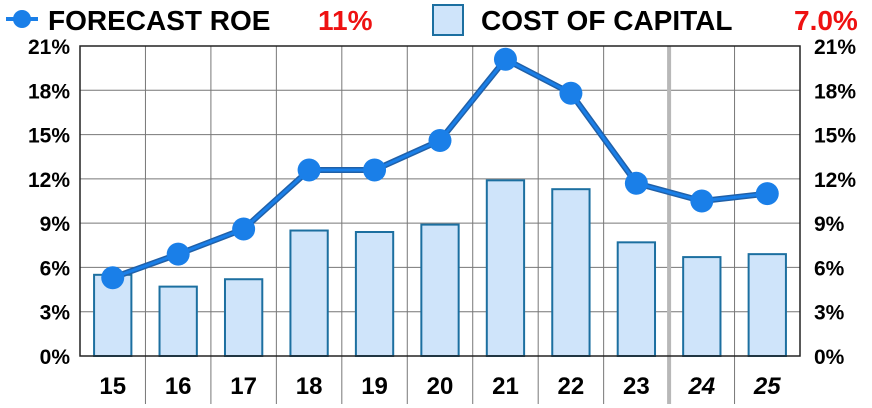 Image resolution: width=872 pixels, height=408 pixels. What do you see at coordinates (829, 268) in the screenshot?
I see `y-tick-label-right: 6%` at bounding box center [829, 268].